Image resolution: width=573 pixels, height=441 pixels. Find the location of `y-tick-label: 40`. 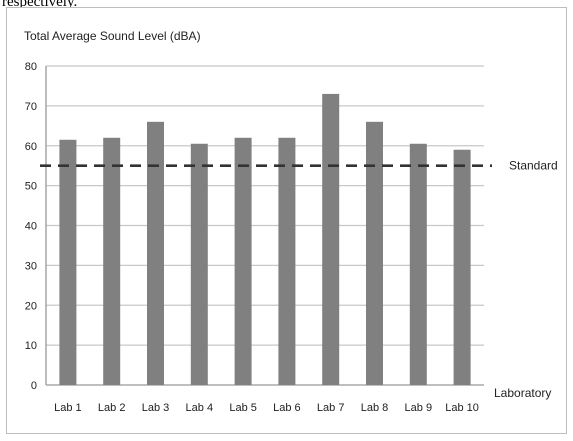

y-tick-label: 40 is located at coordinates (31, 227).